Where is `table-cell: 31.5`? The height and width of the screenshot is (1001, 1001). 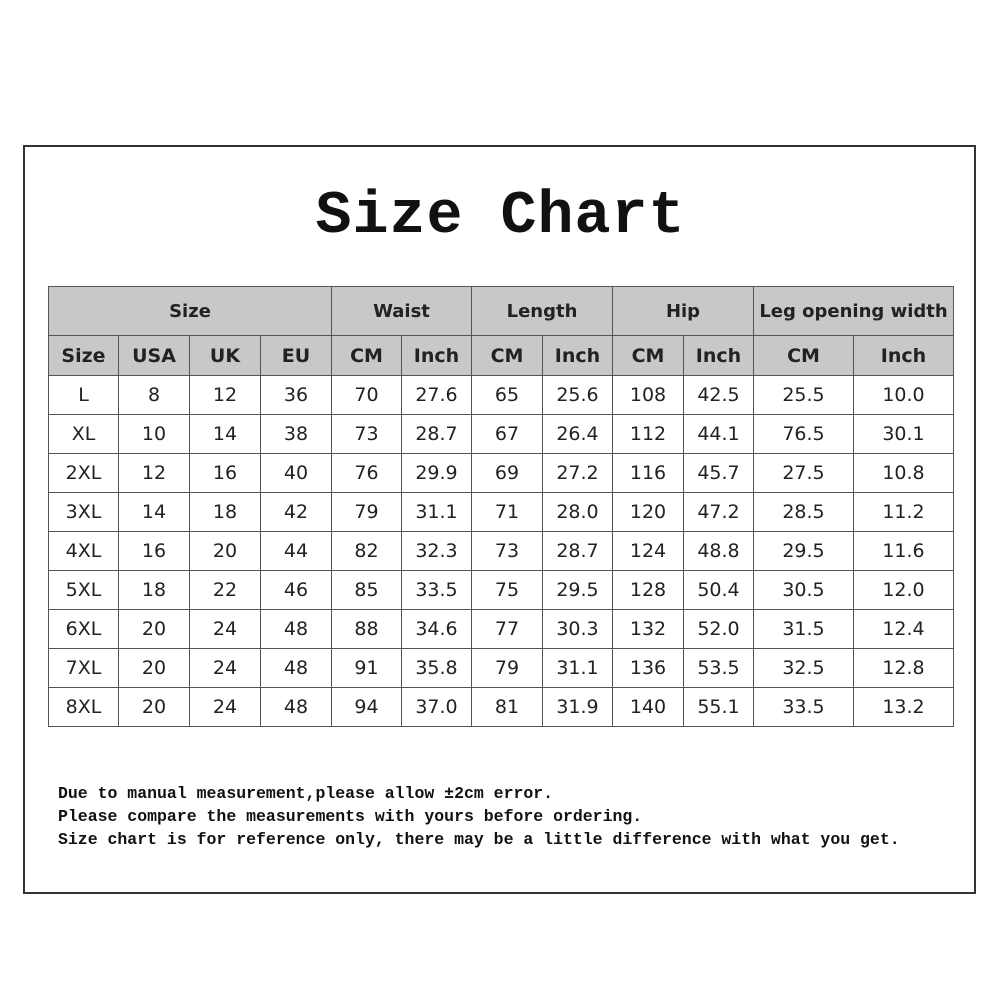
table-cell: 31.5 is located at coordinates (803, 629).